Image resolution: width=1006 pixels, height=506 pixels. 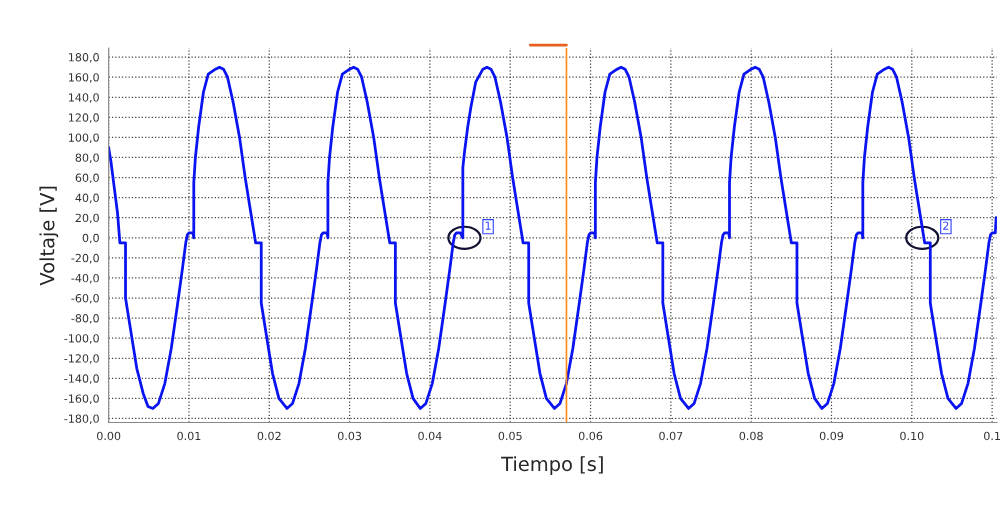 I want to click on annotation: 1, so click(x=488, y=225).